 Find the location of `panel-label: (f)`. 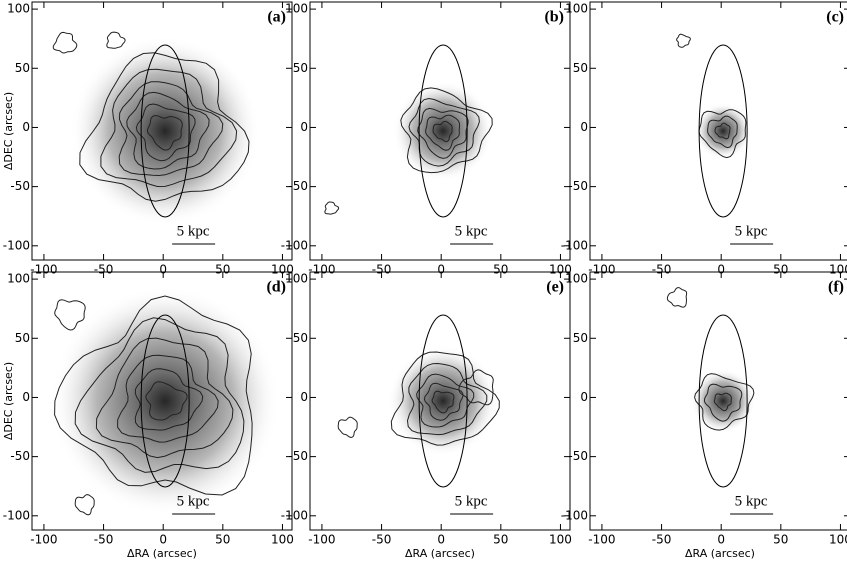

panel-label: (f) is located at coordinates (836, 287).